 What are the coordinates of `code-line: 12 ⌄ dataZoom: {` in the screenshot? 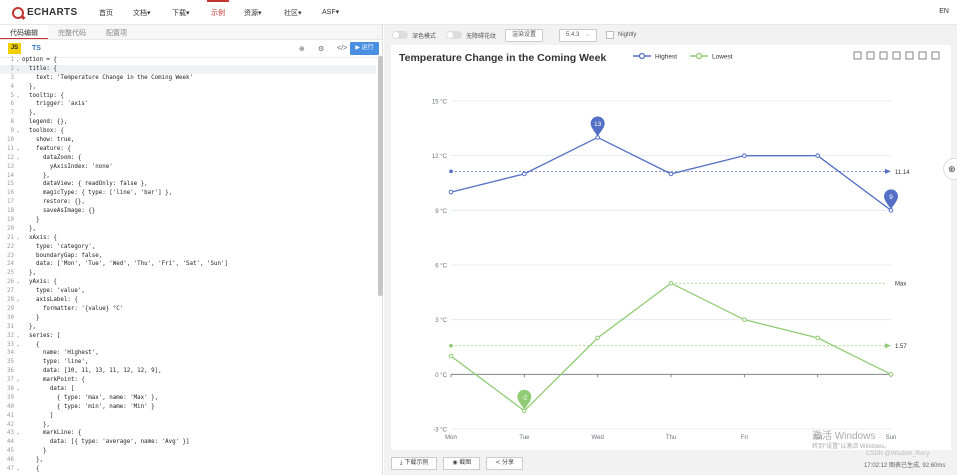 It's located at (188, 158).